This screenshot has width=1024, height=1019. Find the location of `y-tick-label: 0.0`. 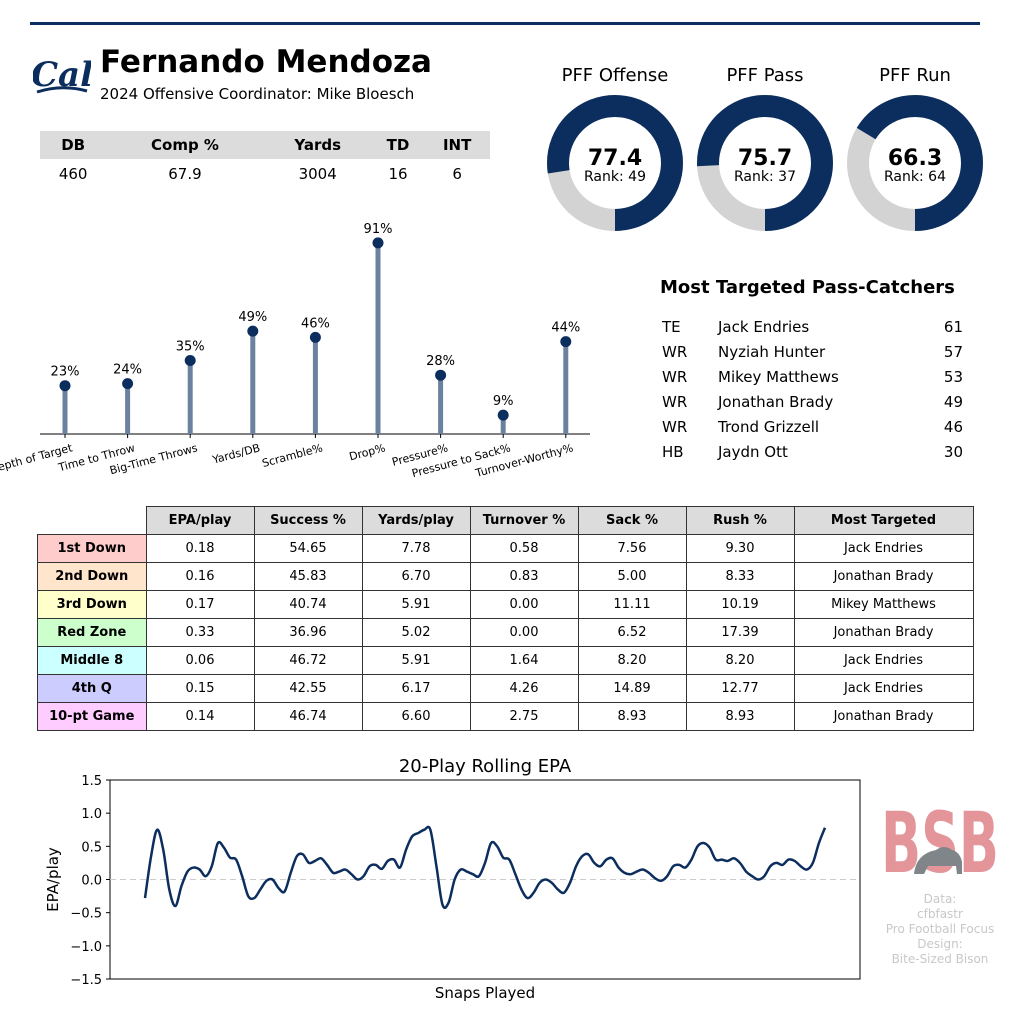

y-tick-label: 0.0 is located at coordinates (91, 881).